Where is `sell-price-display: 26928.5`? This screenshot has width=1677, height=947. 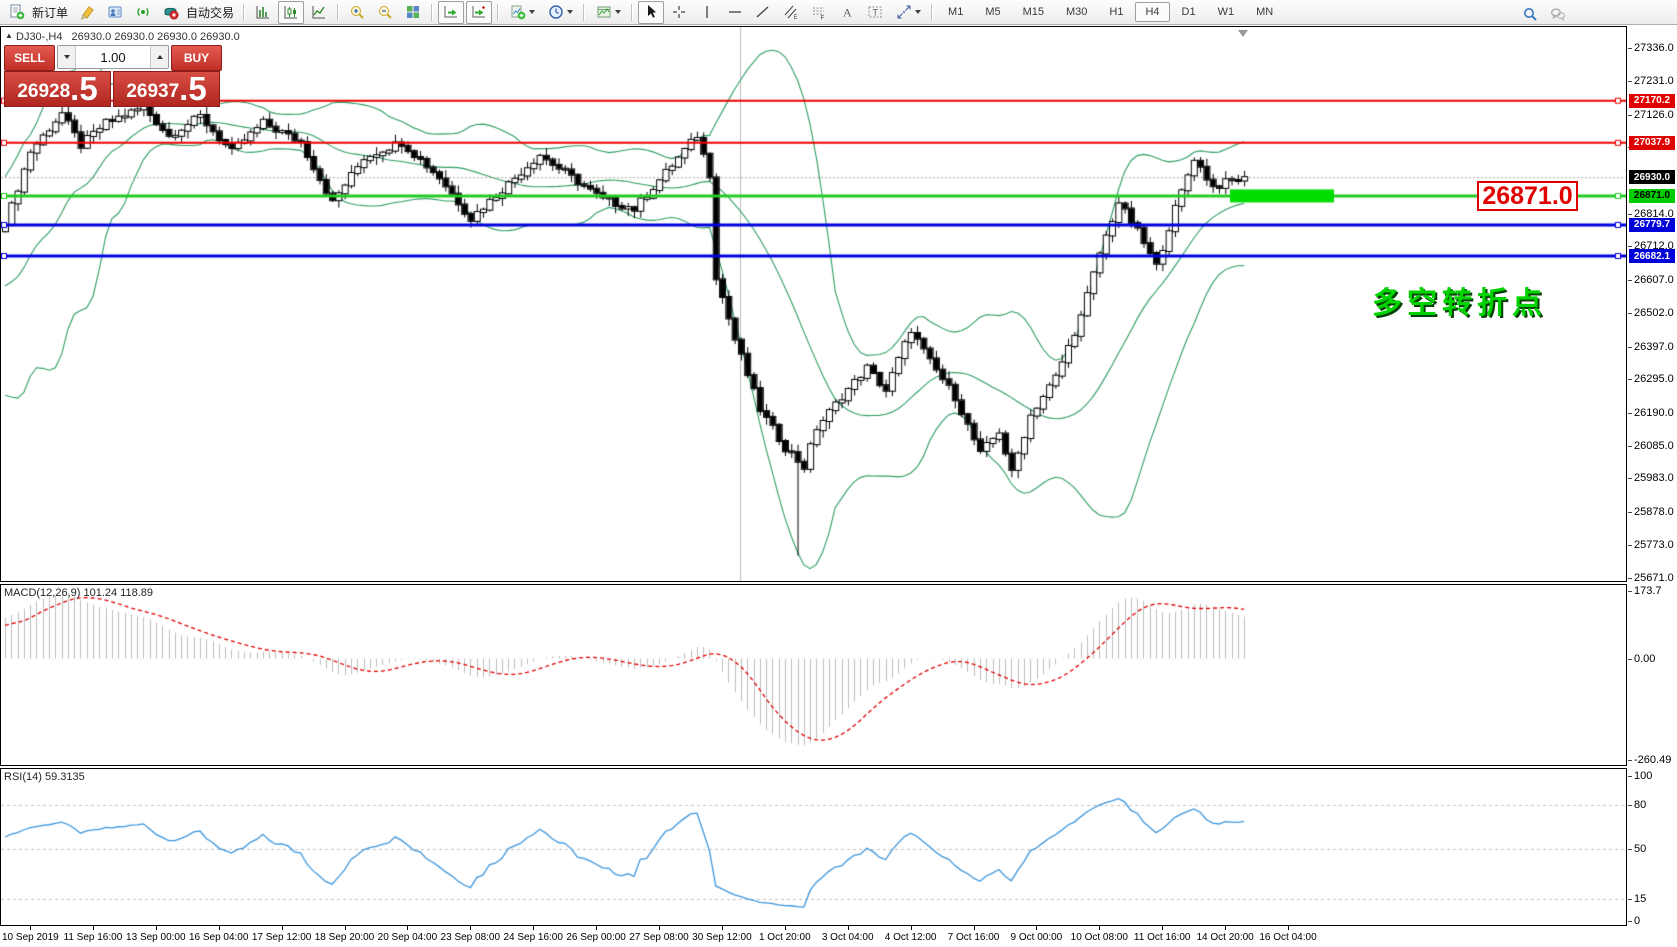 sell-price-display: 26928.5 is located at coordinates (57, 89).